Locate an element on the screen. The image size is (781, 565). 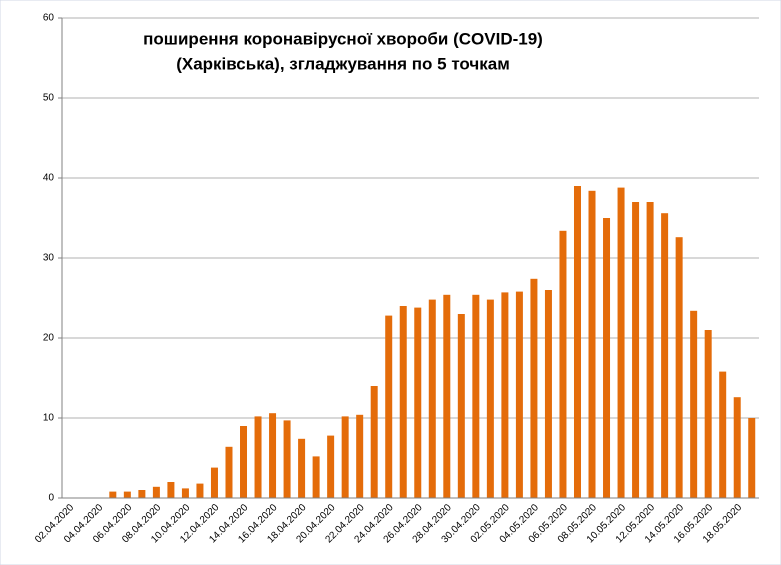
y-tick-label: 10 is located at coordinates (49, 418).